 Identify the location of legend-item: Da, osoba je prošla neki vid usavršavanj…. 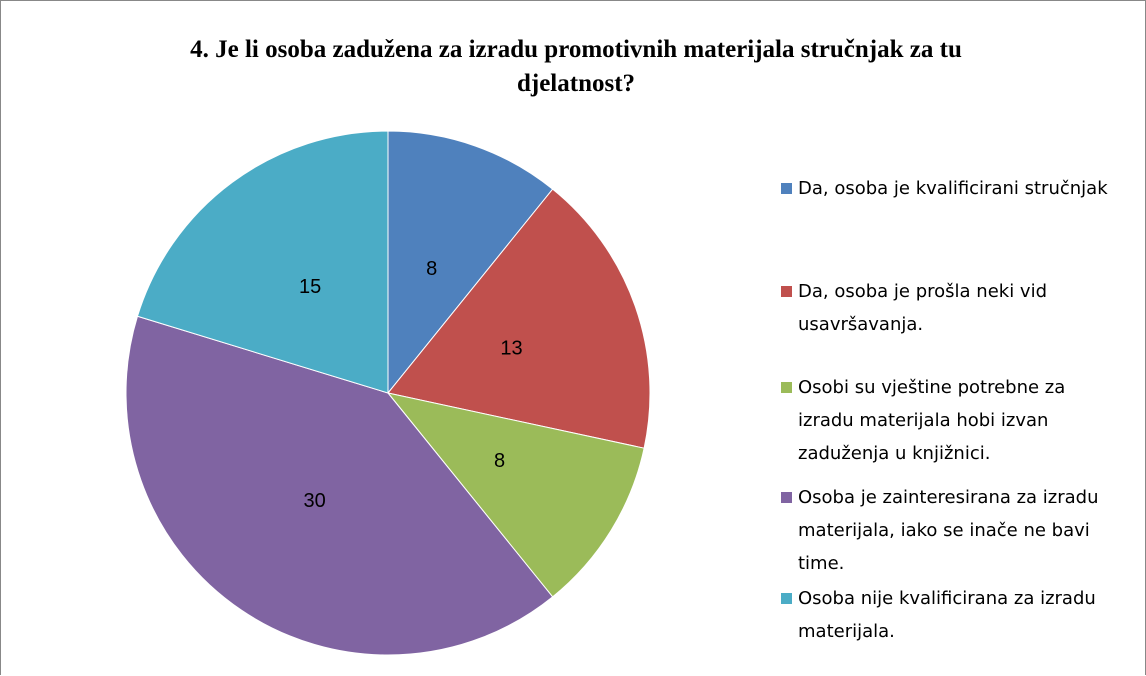
(946, 308).